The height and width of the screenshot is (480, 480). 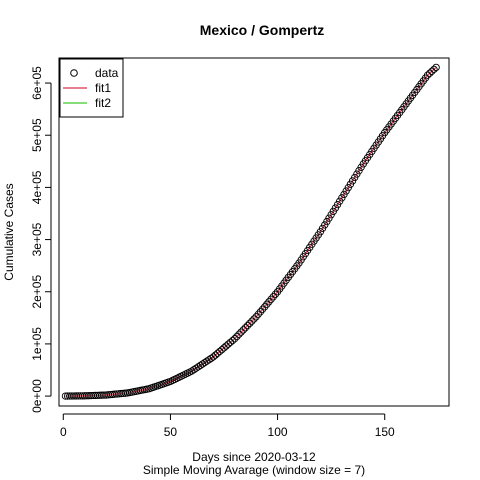 I want to click on y-tick-label: 3e+05, so click(x=37, y=239).